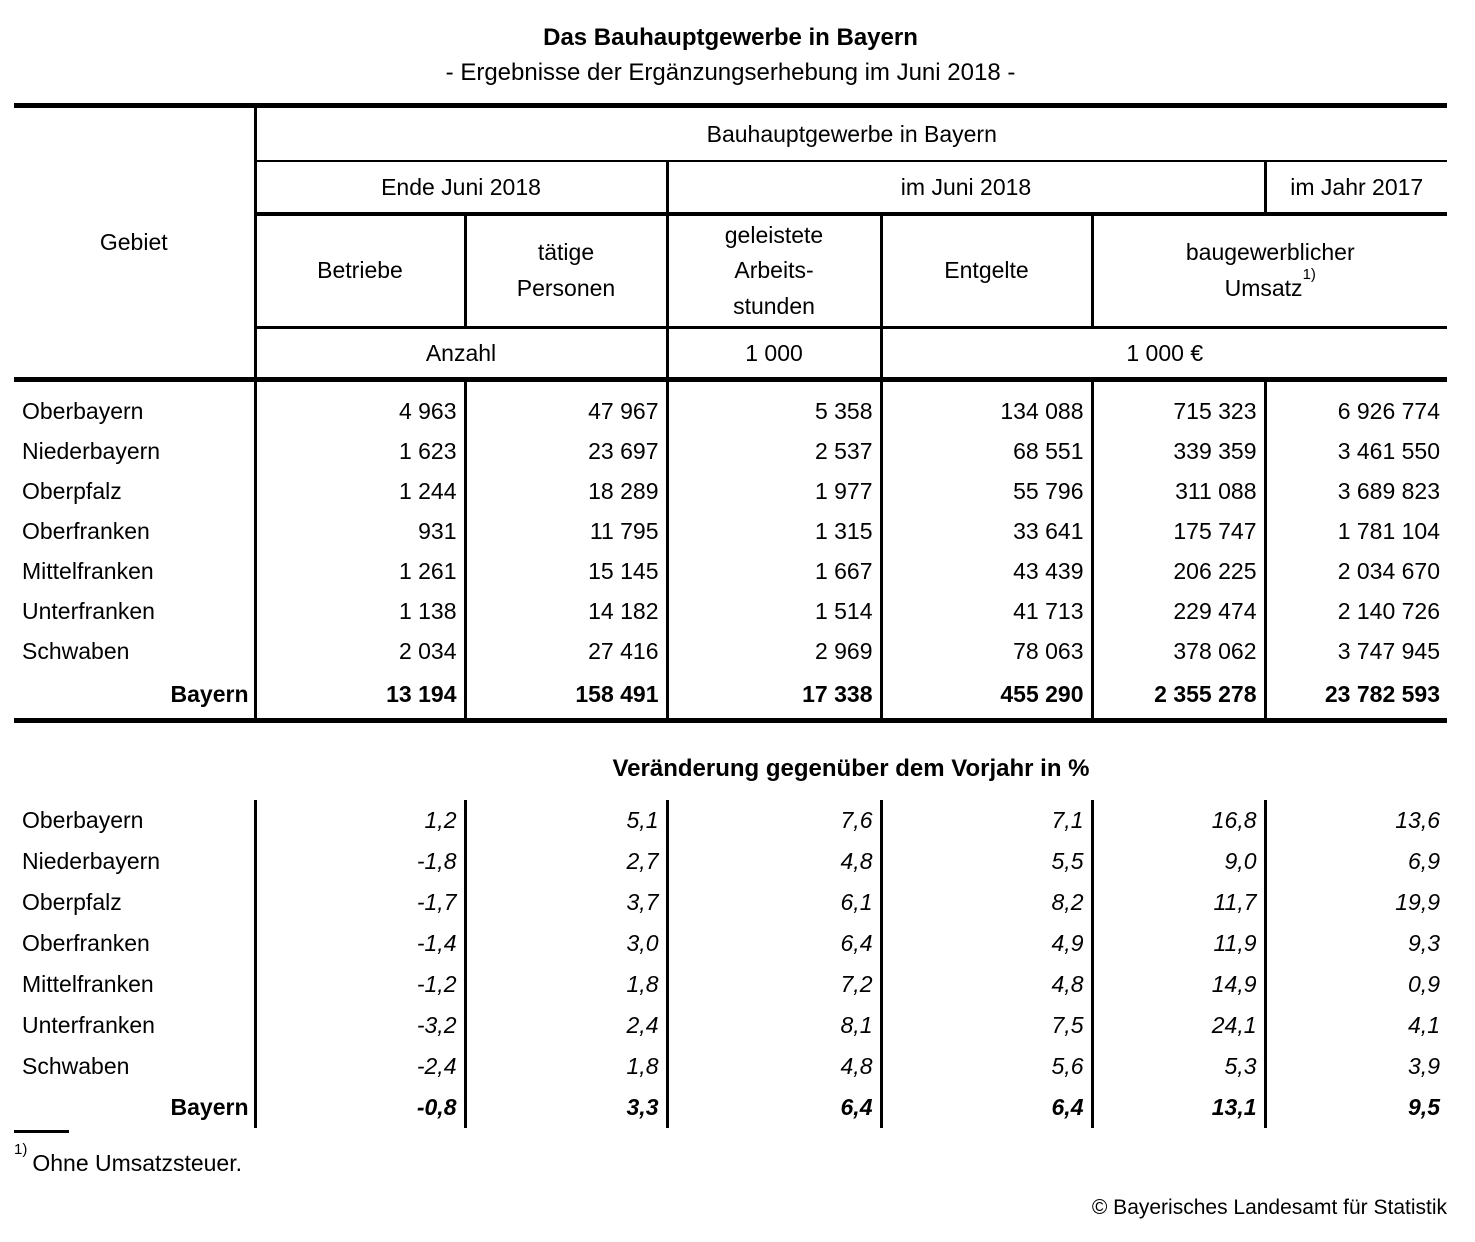 The width and height of the screenshot is (1475, 1242). I want to click on period-header-im-juni-2018: im Juni 2018, so click(965, 188).